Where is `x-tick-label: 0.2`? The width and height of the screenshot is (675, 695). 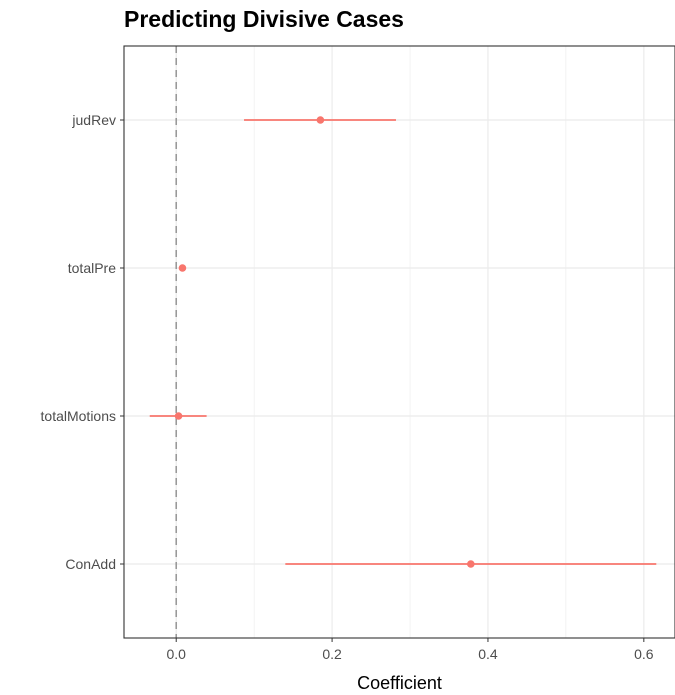 x-tick-label: 0.2 is located at coordinates (332, 654).